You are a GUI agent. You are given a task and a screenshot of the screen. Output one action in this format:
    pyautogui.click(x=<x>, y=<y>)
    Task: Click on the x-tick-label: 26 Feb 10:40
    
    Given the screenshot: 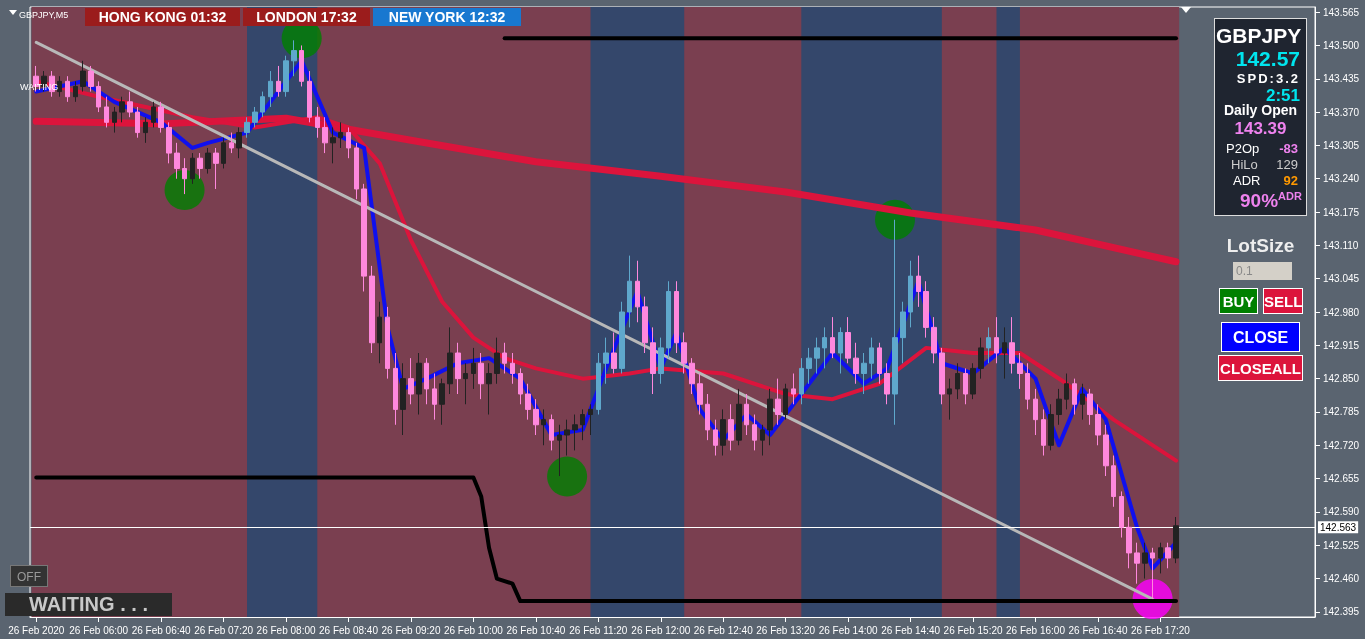 What is the action you would take?
    pyautogui.click(x=536, y=630)
    